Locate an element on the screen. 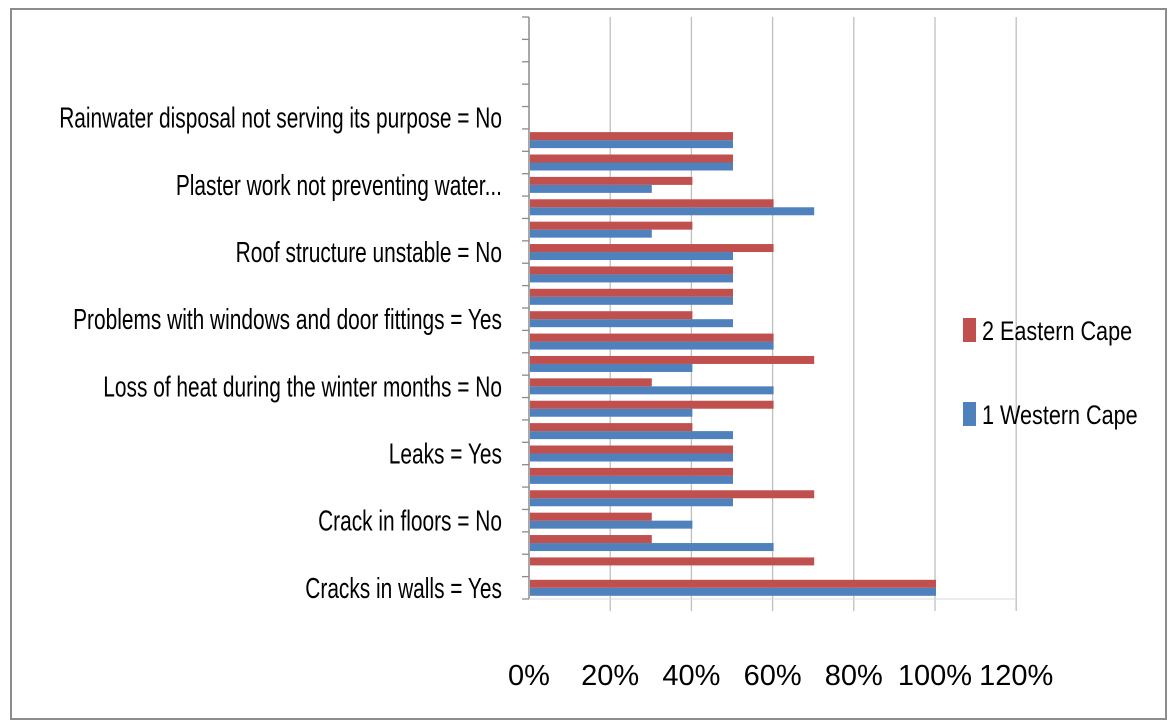 The height and width of the screenshot is (724, 1171). category-label: Crack in floors = No is located at coordinates (410, 522).